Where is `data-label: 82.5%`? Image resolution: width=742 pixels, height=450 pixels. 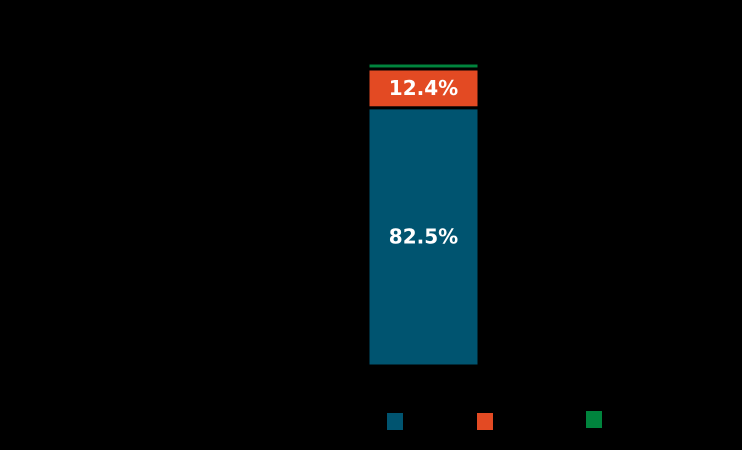
data-label: 82.5% is located at coordinates (423, 236).